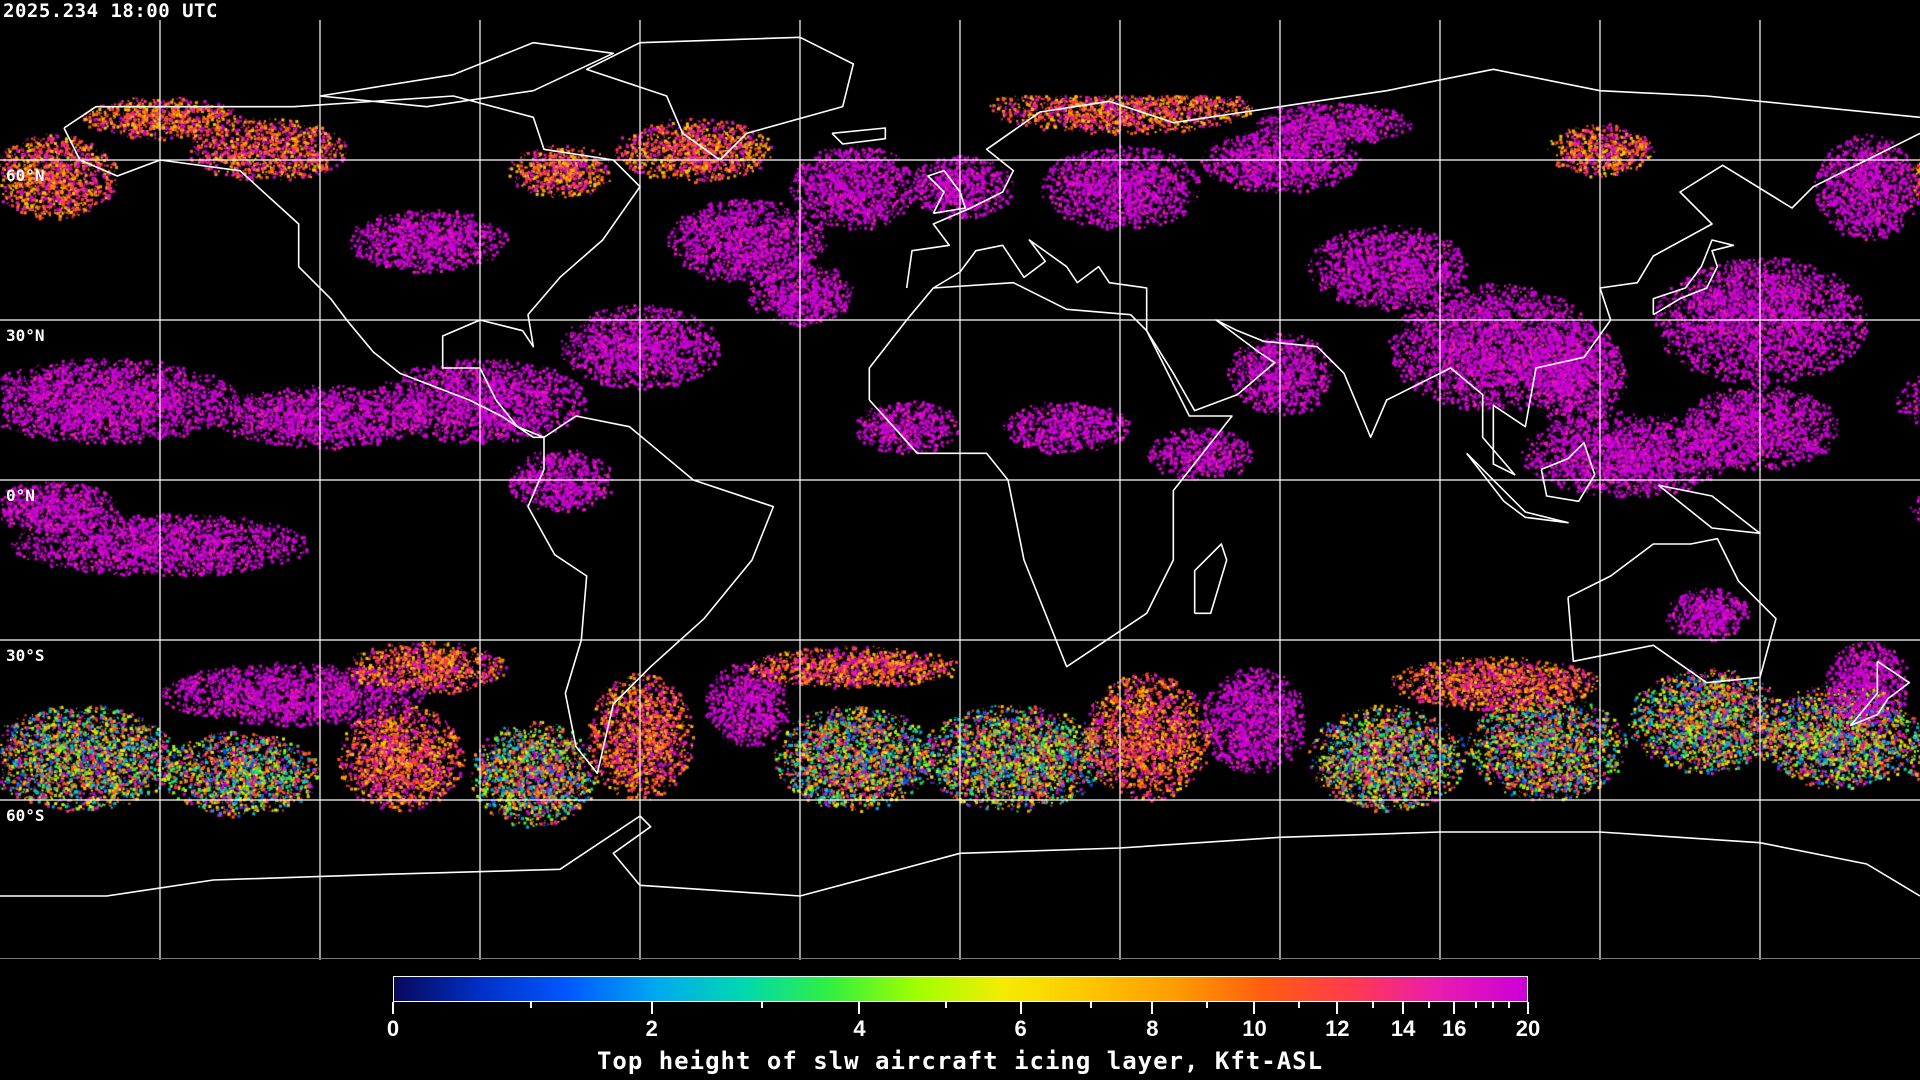 This screenshot has width=1920, height=1080. What do you see at coordinates (352, 267) in the screenshot?
I see `coastline-north-america` at bounding box center [352, 267].